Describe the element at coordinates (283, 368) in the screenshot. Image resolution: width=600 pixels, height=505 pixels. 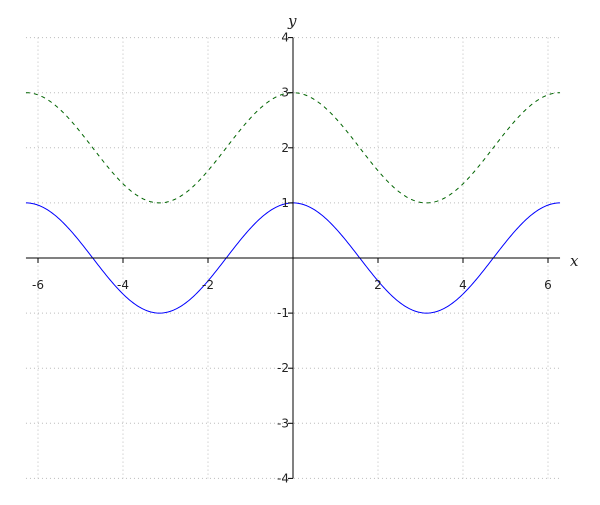
I see `y-tick-label: -2` at that location.